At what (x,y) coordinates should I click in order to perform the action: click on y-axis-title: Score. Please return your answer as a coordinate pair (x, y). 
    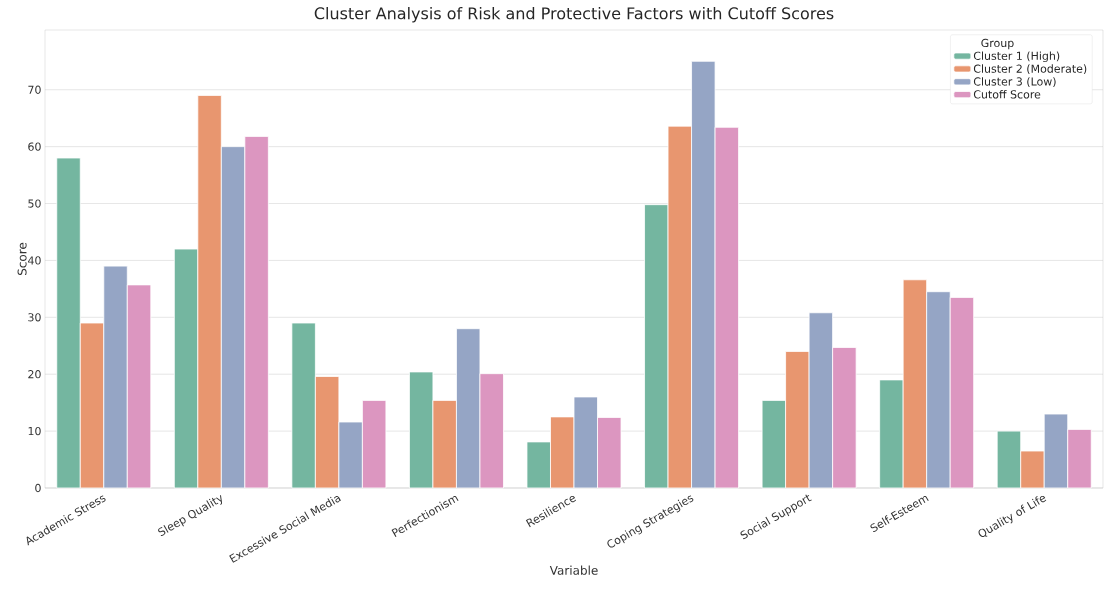
    Looking at the image, I should click on (22, 259).